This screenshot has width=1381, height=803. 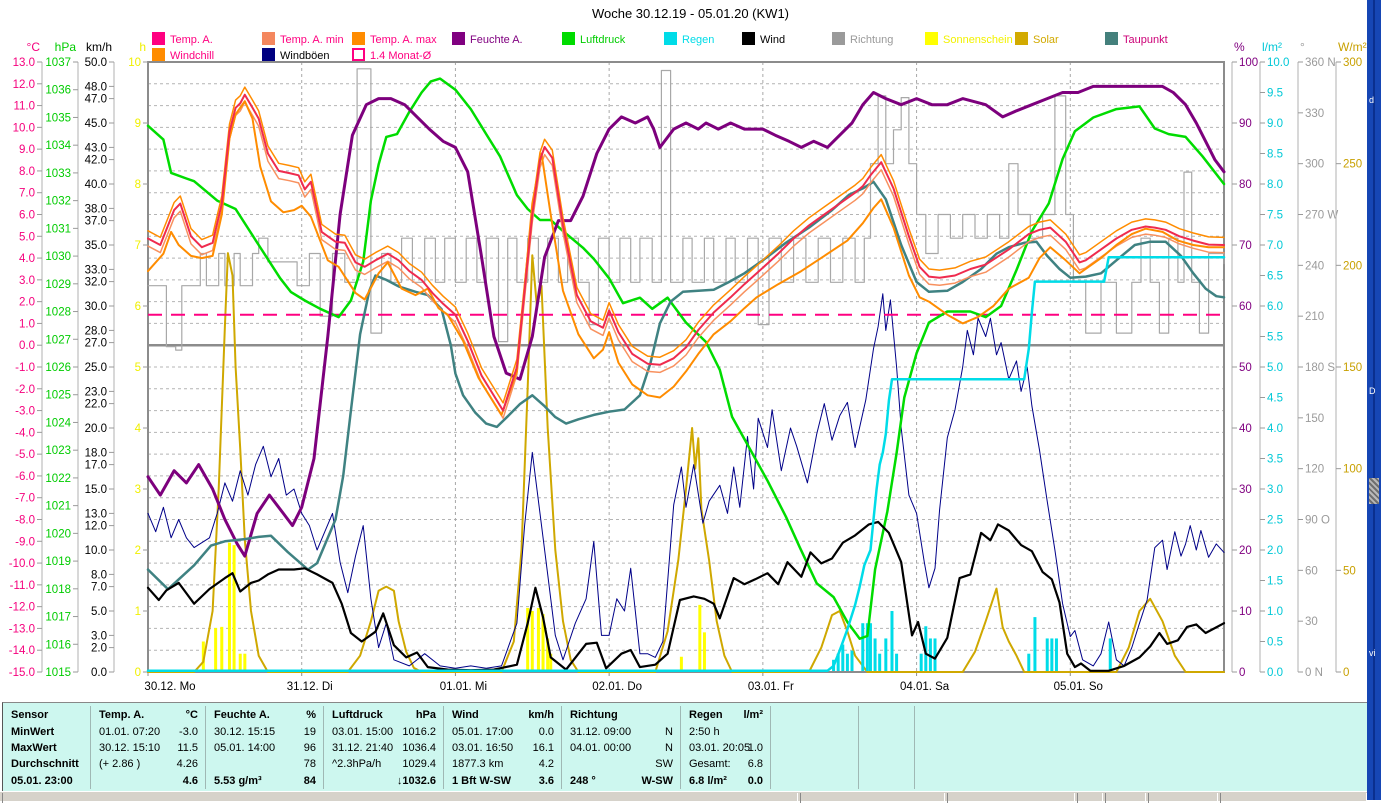 I want to click on table-cell-value: ↓1032.6, so click(x=416, y=781).